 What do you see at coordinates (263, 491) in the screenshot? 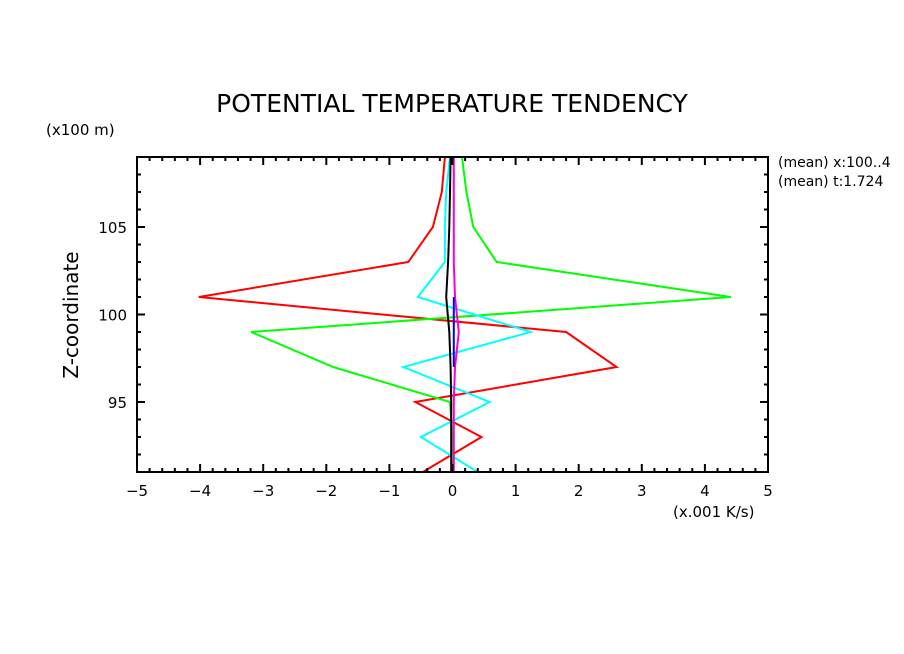
I see `x-tick-label: −3` at bounding box center [263, 491].